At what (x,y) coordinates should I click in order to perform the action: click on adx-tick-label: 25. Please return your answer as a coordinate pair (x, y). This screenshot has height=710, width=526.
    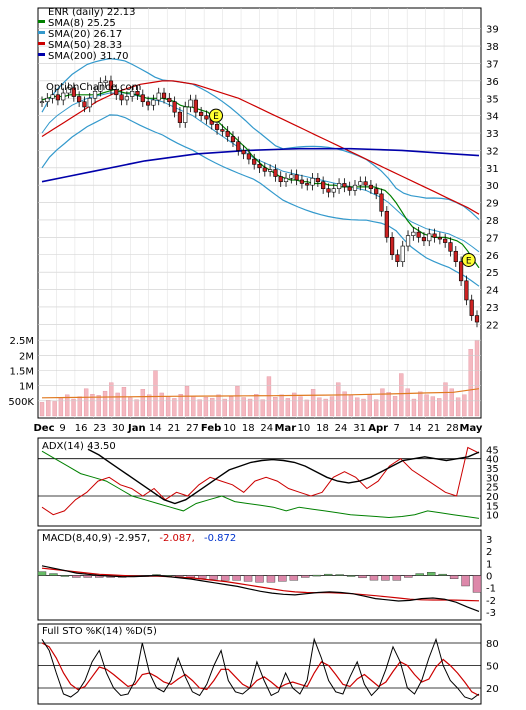
    Looking at the image, I should click on (492, 488).